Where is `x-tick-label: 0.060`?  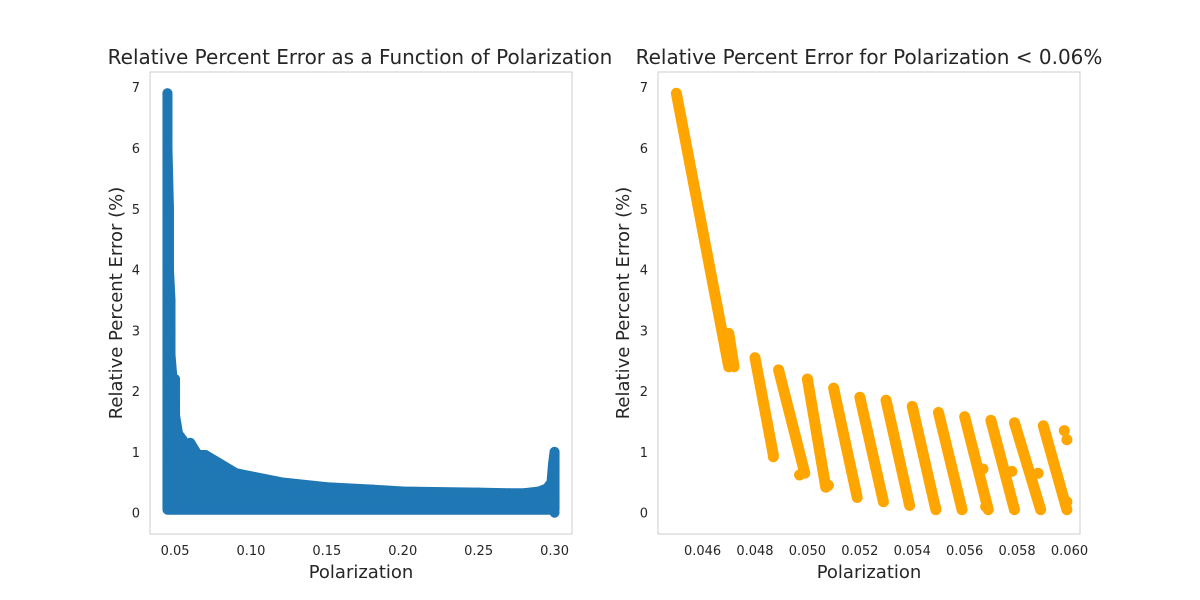 x-tick-label: 0.060 is located at coordinates (1069, 551).